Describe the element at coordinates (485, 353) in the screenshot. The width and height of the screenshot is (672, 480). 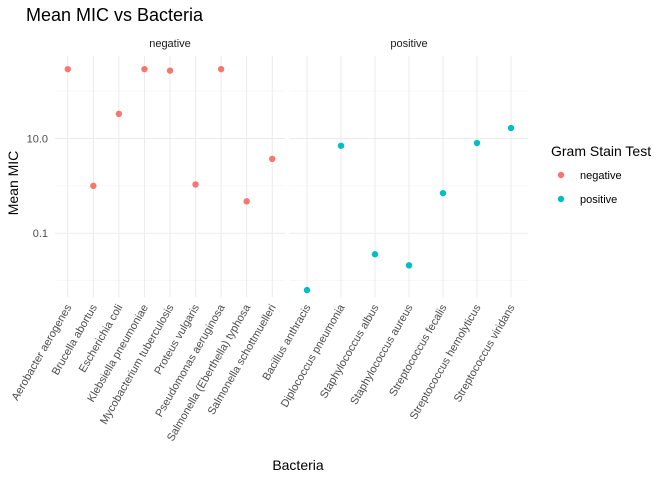
I see `x-tick-label: Streptococcus viridans` at that location.